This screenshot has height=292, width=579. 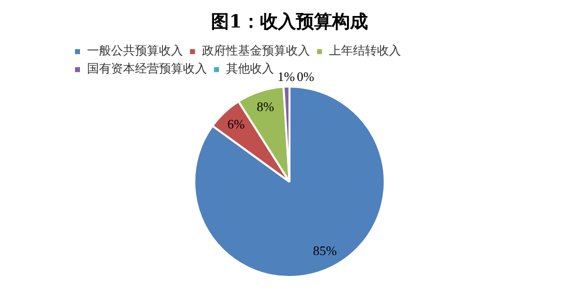 I want to click on data-label: 8%, so click(x=265, y=106).